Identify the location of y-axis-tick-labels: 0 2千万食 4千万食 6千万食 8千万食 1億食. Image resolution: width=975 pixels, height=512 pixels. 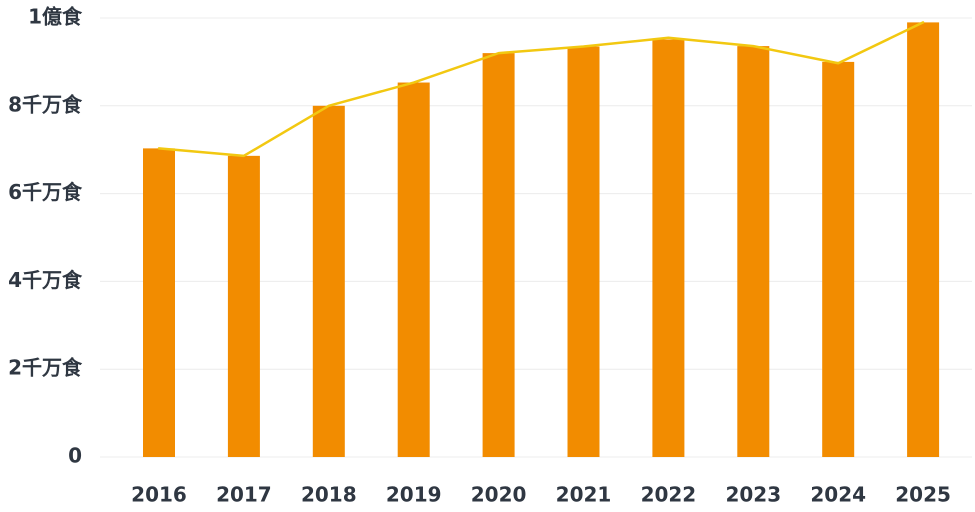
(45, 236).